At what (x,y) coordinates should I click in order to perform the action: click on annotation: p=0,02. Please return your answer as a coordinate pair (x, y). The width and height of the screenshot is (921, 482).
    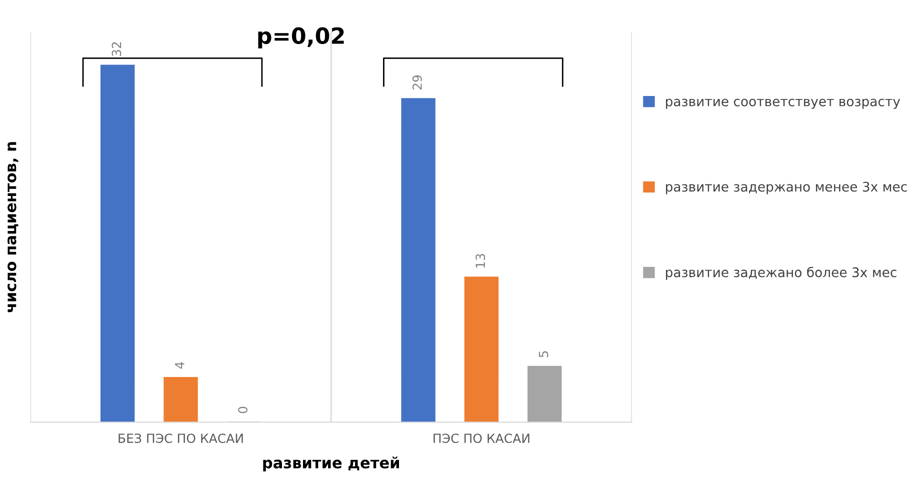
    Looking at the image, I should click on (301, 37).